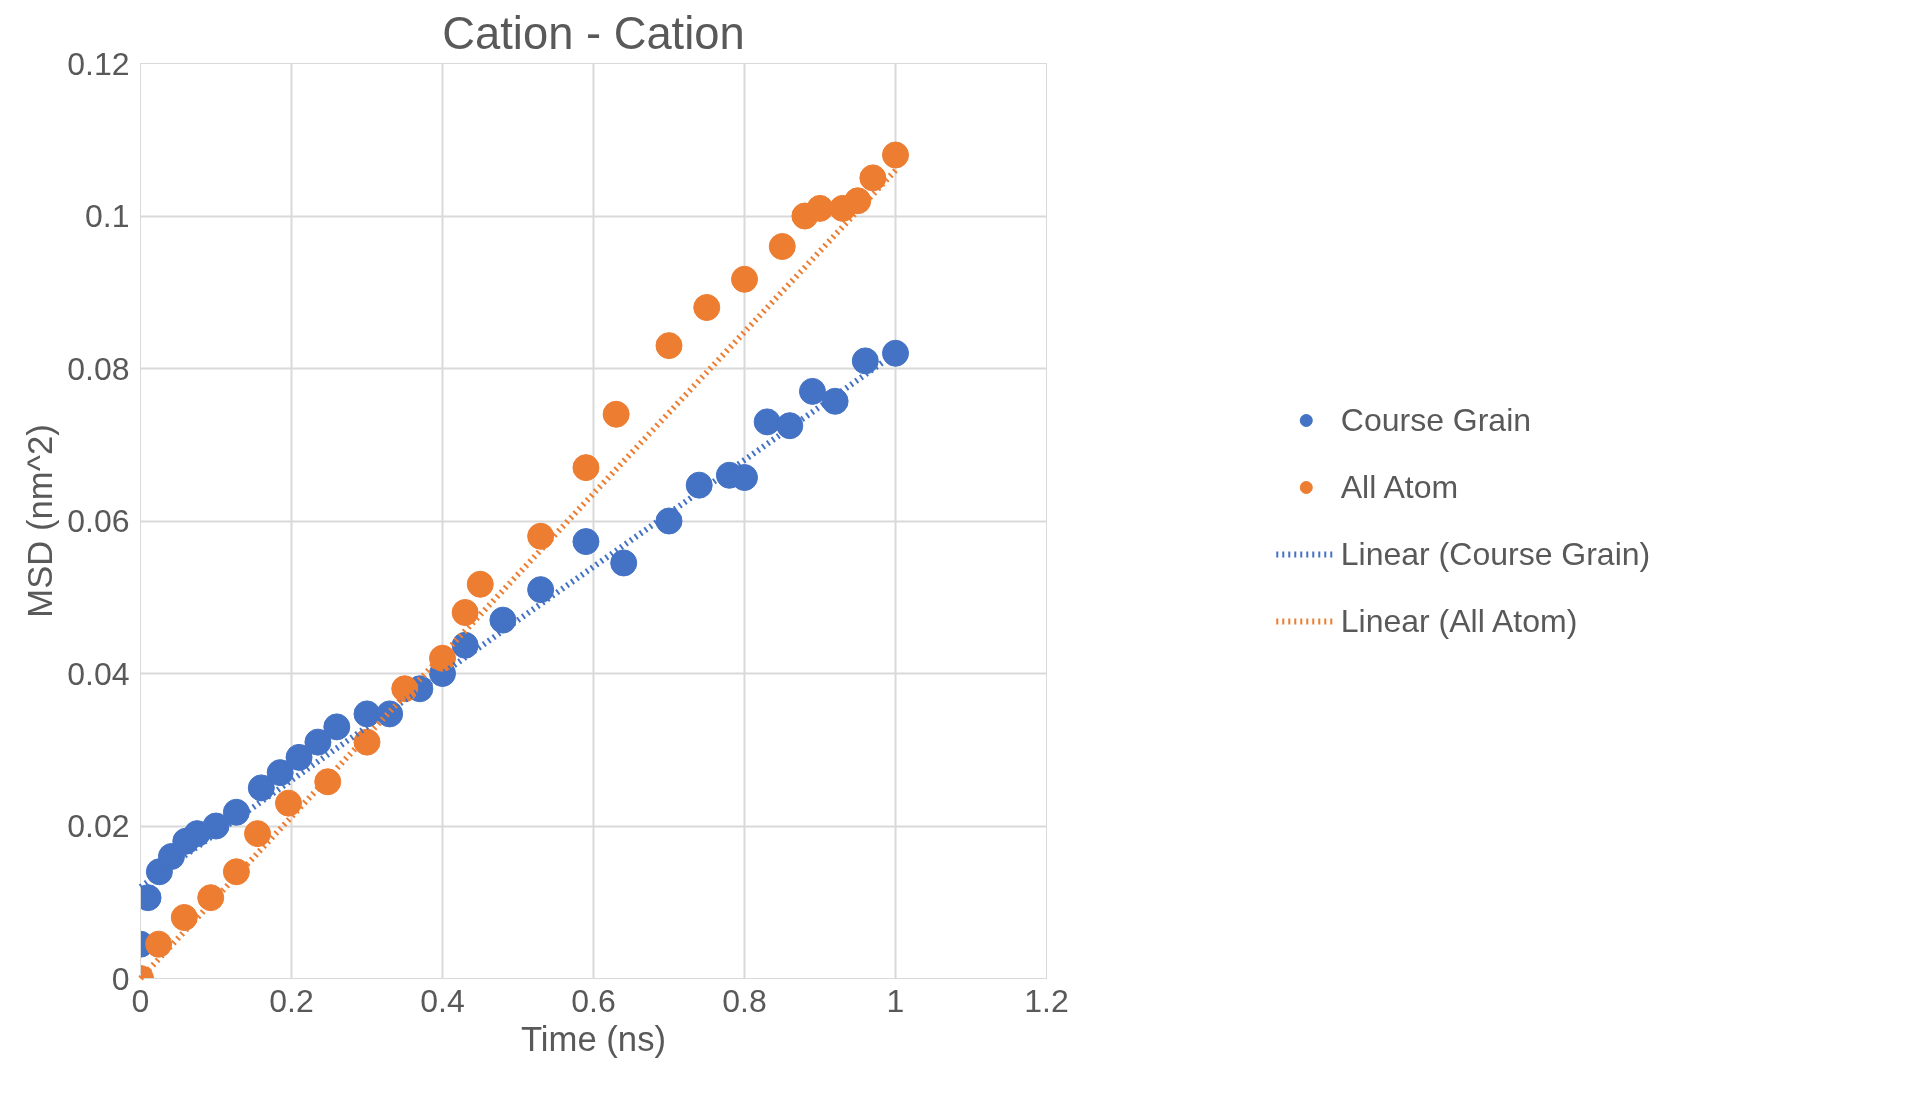 The width and height of the screenshot is (1915, 1101). I want to click on x-tick-label: 1.2, so click(1046, 1000).